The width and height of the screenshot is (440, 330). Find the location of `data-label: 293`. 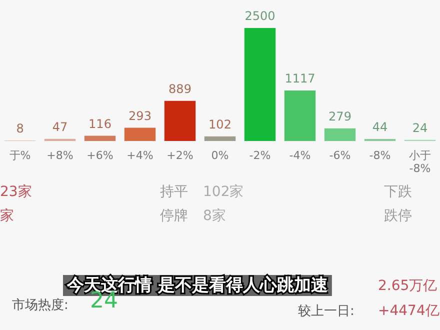

data-label: 293 is located at coordinates (140, 115).